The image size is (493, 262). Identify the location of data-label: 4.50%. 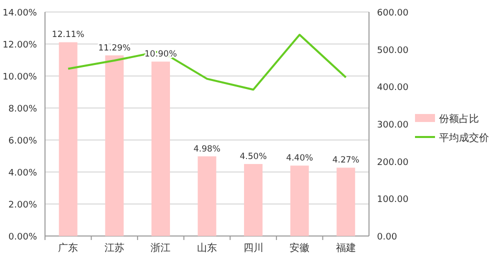
(253, 157).